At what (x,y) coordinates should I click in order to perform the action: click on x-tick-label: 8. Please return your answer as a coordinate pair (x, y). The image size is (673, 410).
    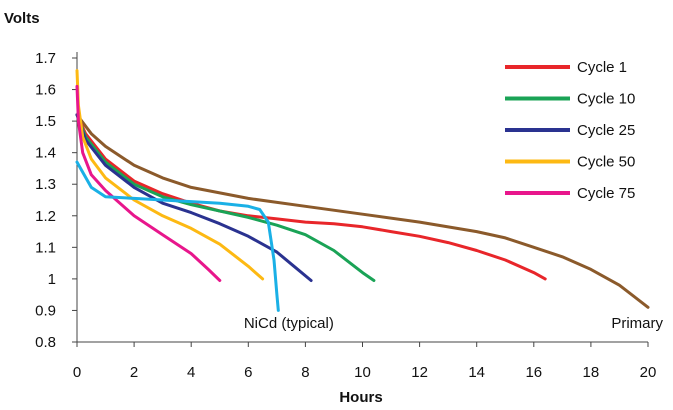
    Looking at the image, I should click on (305, 372).